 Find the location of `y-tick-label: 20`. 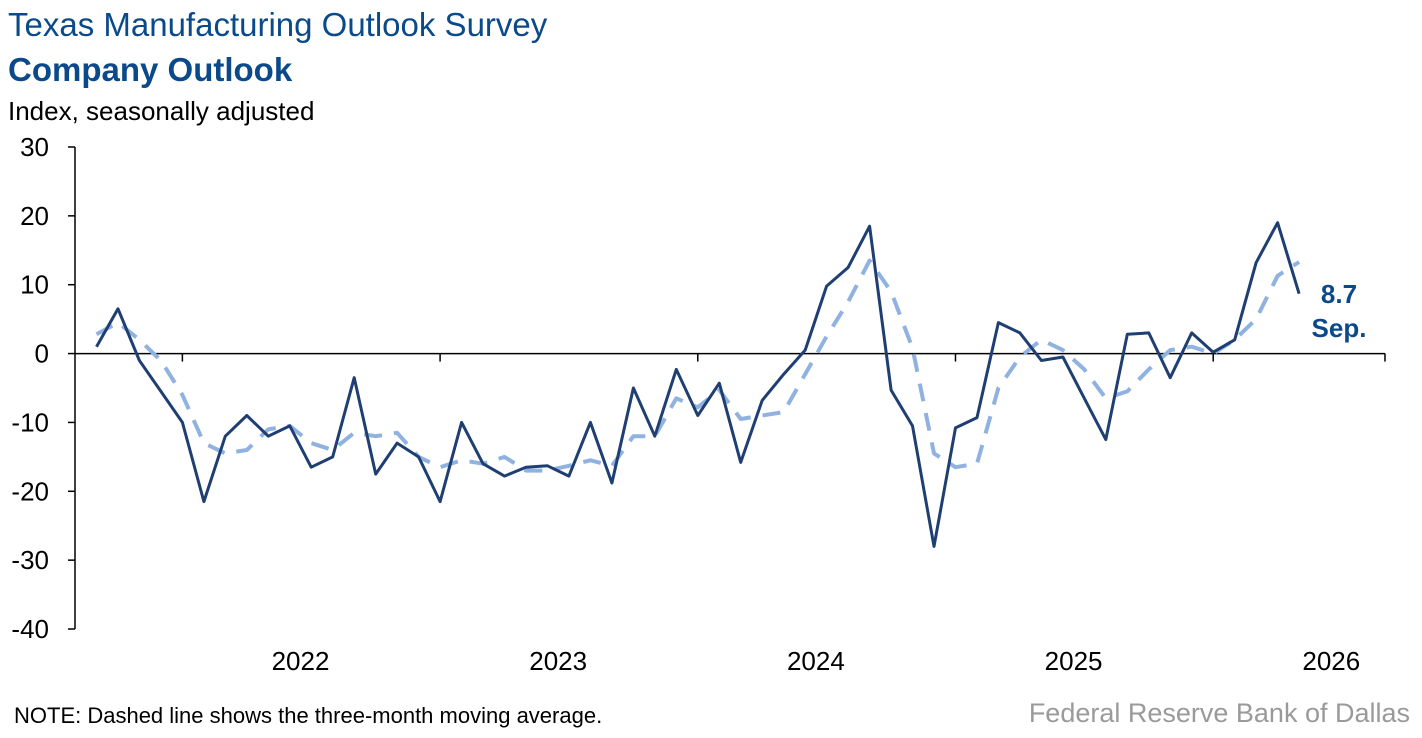

y-tick-label: 20 is located at coordinates (34, 216).